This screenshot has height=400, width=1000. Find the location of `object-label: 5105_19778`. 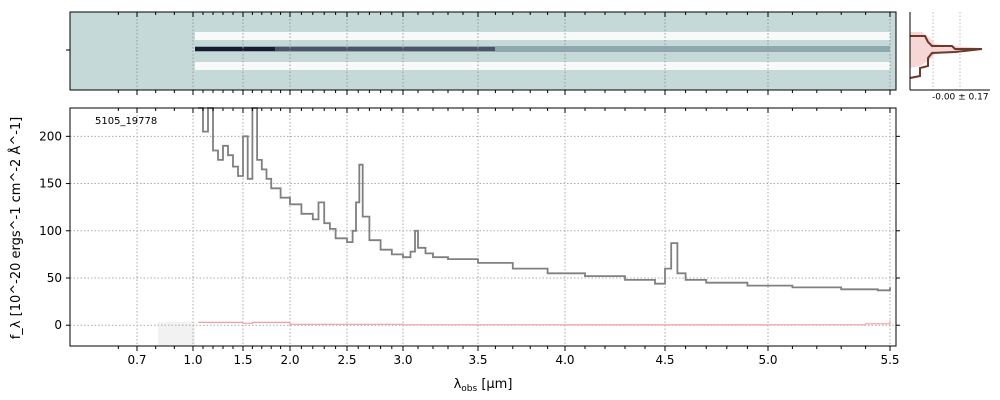

object-label: 5105_19778 is located at coordinates (126, 121).